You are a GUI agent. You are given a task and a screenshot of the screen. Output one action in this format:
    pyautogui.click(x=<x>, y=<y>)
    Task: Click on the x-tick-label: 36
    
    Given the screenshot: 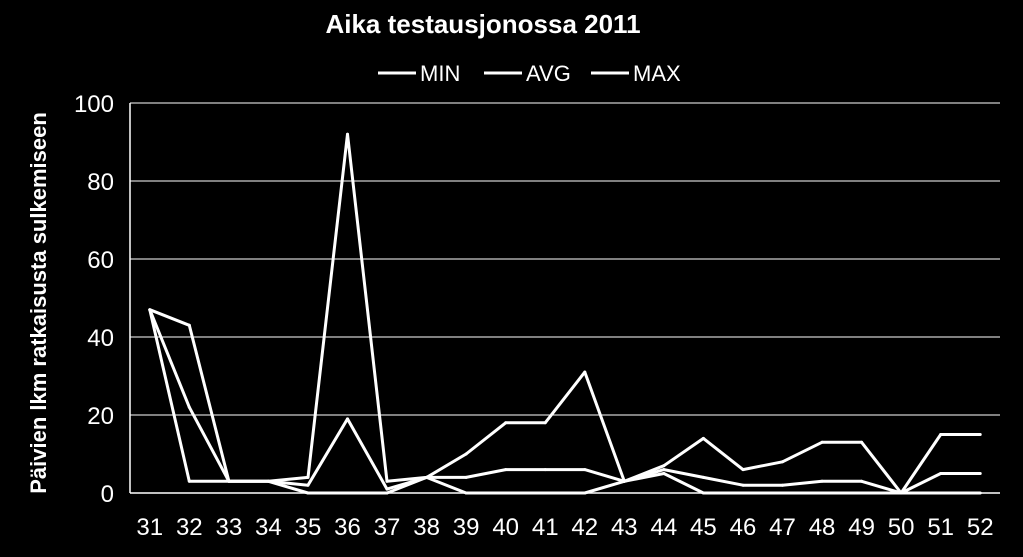 What is the action you would take?
    pyautogui.click(x=347, y=527)
    